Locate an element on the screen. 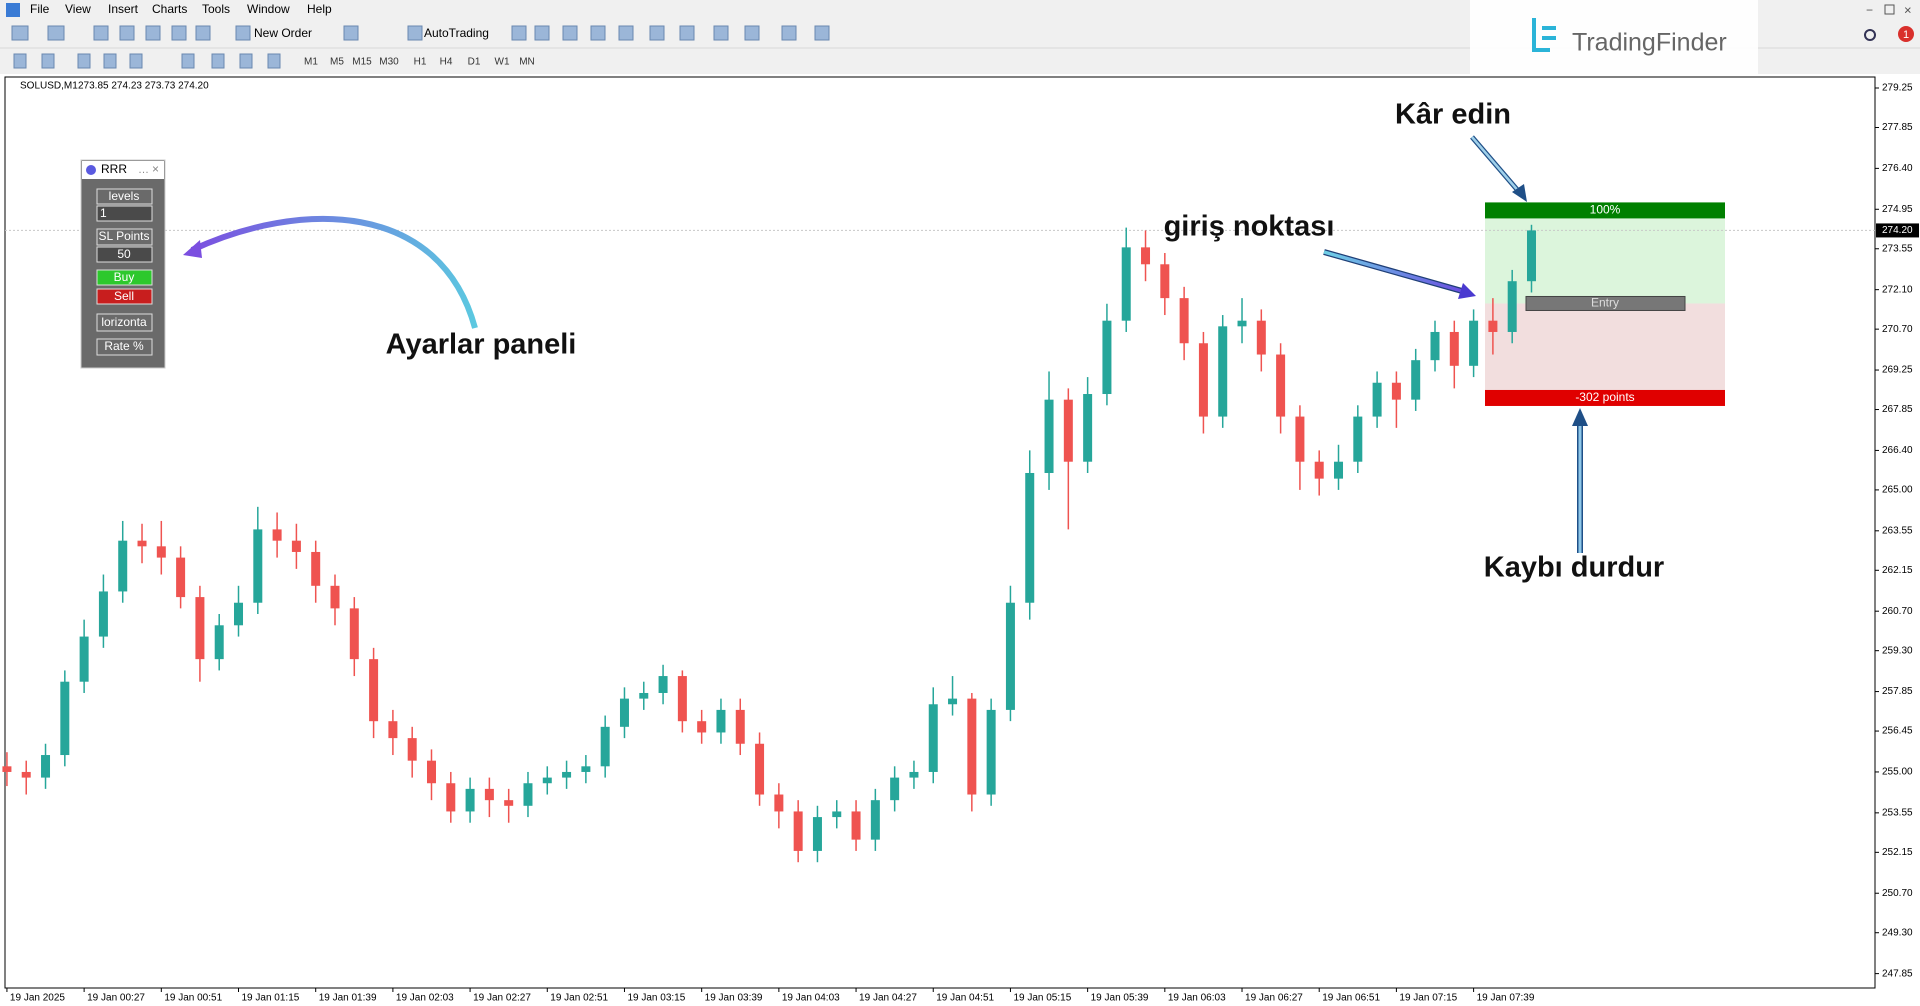 The image size is (1920, 1006). sl-annotation: Kaybı durdur is located at coordinates (1574, 568).